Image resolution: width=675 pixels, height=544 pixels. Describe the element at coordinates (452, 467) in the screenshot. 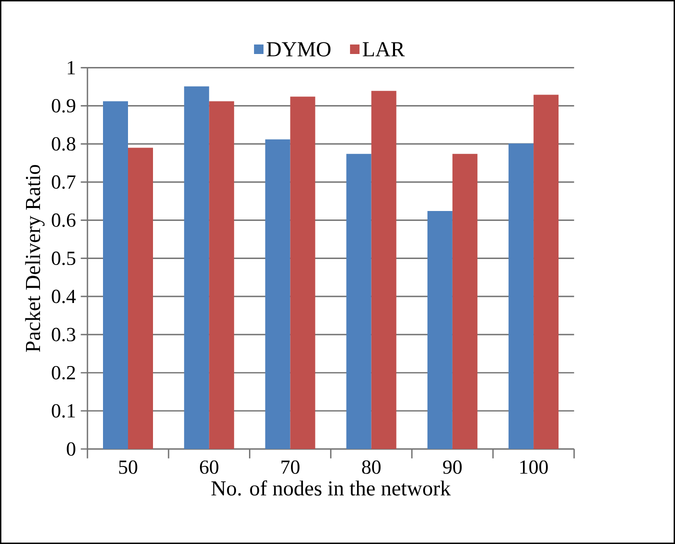

I see `x-tick-label: 90` at that location.